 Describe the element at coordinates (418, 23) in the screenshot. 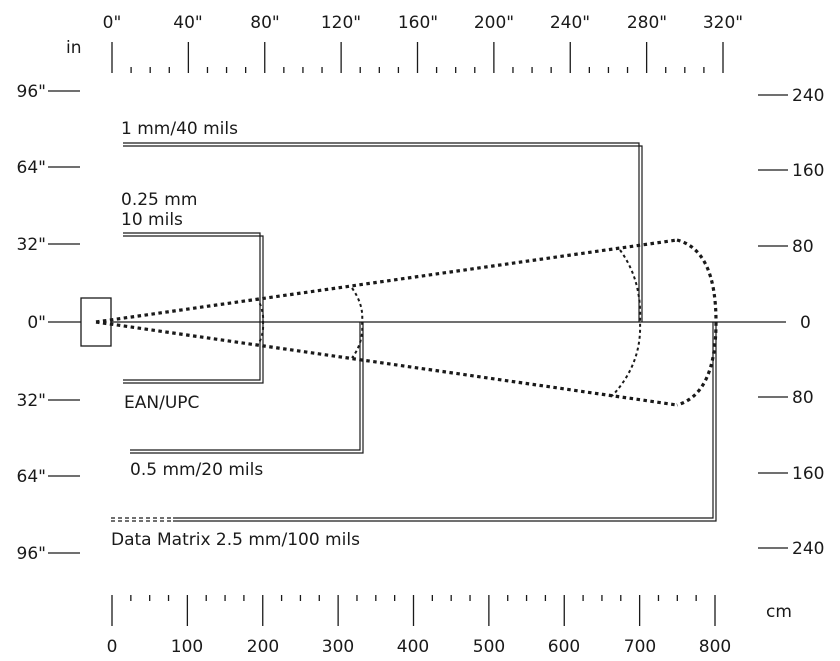

I see `top-tick-label: 160"` at that location.